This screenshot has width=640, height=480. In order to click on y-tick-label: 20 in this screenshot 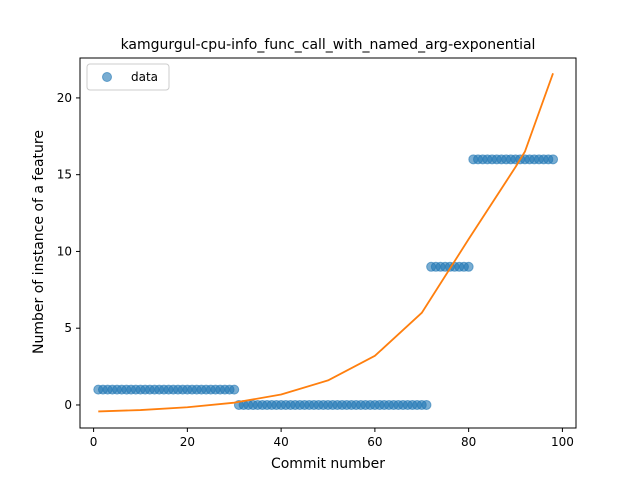, I will do `click(64, 98)`.